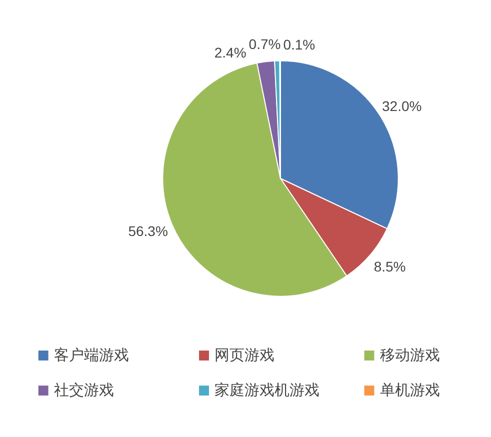 The image size is (491, 437). I want to click on legend-label: 家庭游戏机游戏, so click(267, 391).